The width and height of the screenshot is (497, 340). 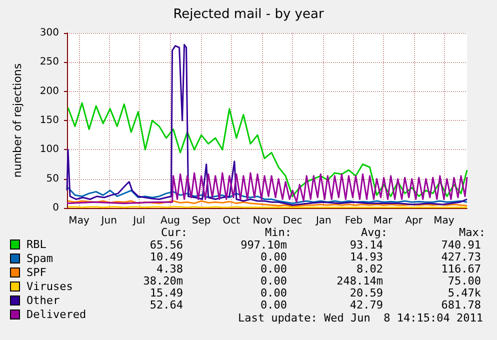 What do you see at coordinates (49, 150) in the screenshot?
I see `y-tick-label: 100` at bounding box center [49, 150].